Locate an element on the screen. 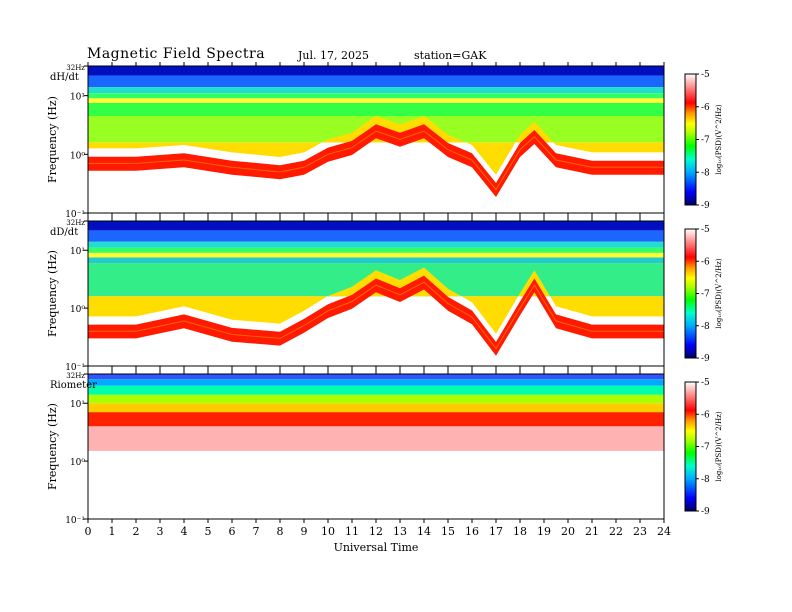 The width and height of the screenshot is (792, 612). activity-yellow-region is located at coordinates (376, 300).